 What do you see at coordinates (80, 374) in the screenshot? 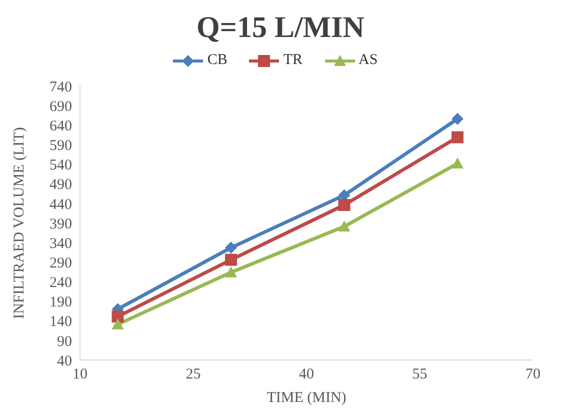
I see `x-tick-label: 10` at bounding box center [80, 374].